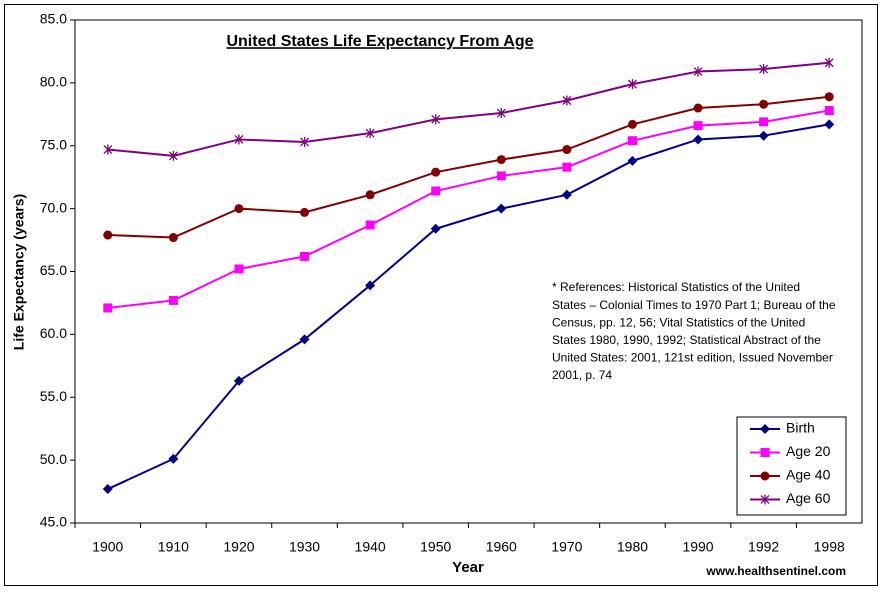  Describe the element at coordinates (379, 41) in the screenshot. I see `chart-title: United States Life Expectancy From Age` at that location.